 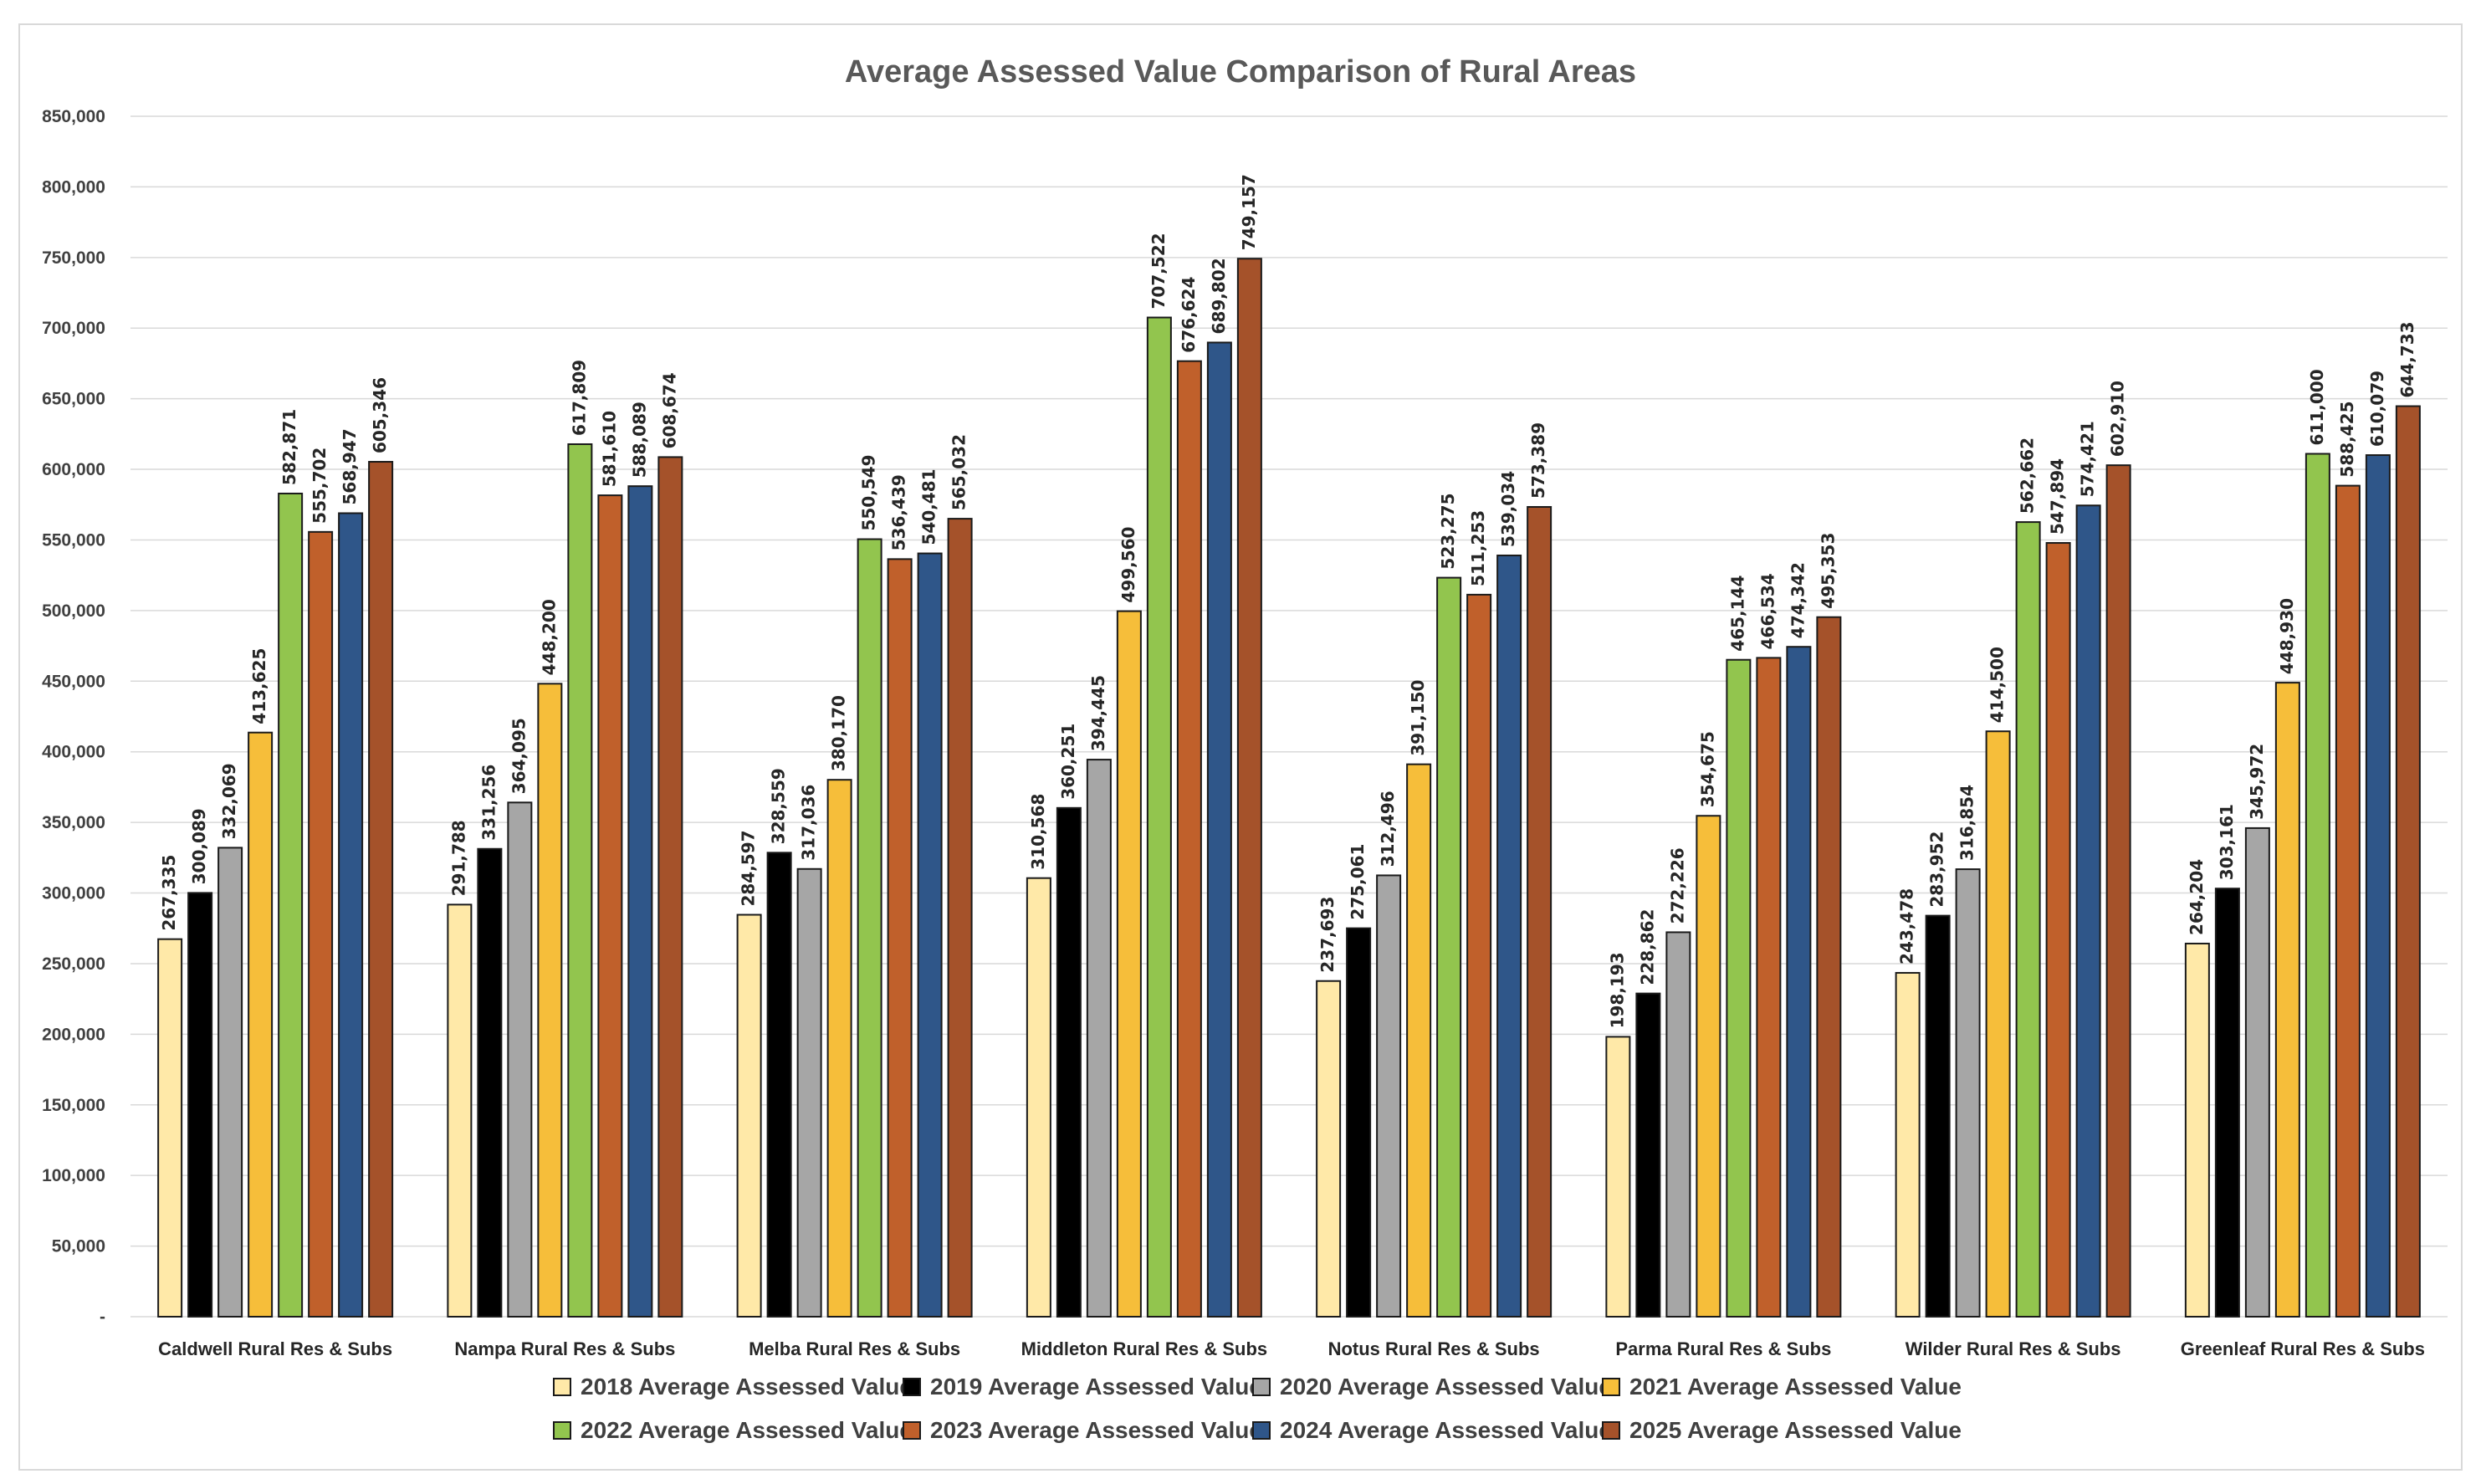 I want to click on data-label: 264,204, so click(x=2197, y=897).